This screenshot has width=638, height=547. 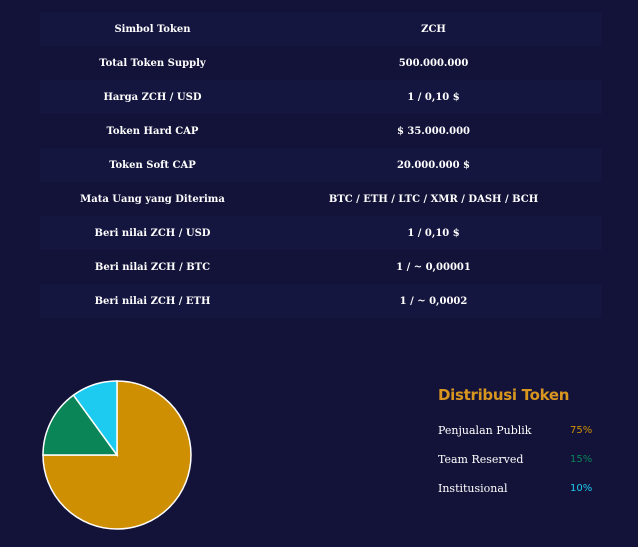 What do you see at coordinates (523, 488) in the screenshot?
I see `legend-item: Institusional 10%` at bounding box center [523, 488].